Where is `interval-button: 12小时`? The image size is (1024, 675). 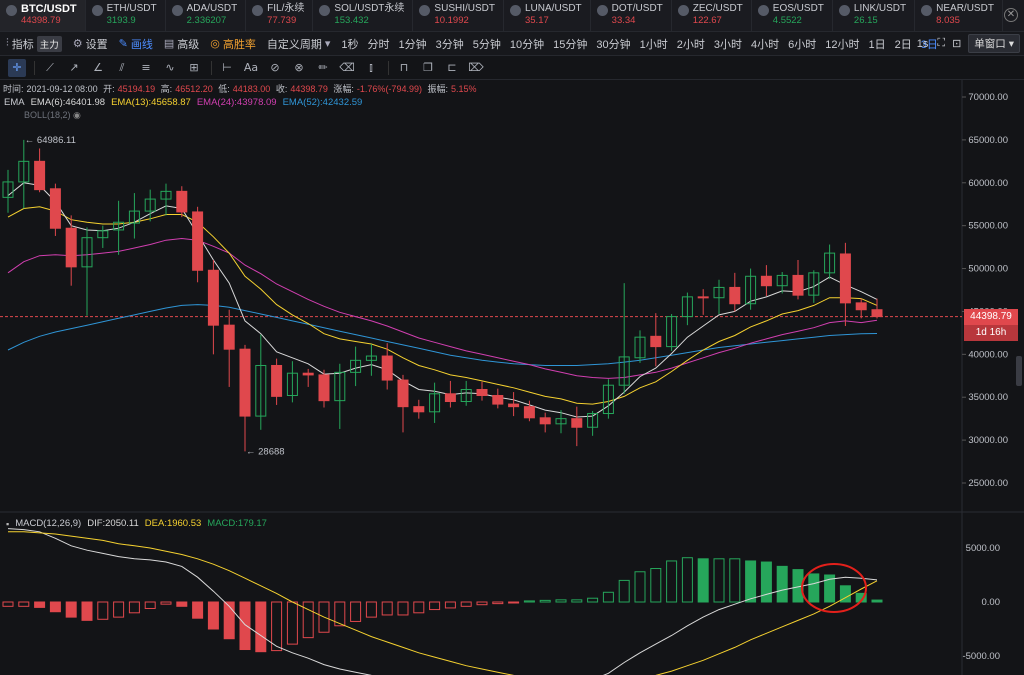
interval-button: 12小时 is located at coordinates (842, 44).